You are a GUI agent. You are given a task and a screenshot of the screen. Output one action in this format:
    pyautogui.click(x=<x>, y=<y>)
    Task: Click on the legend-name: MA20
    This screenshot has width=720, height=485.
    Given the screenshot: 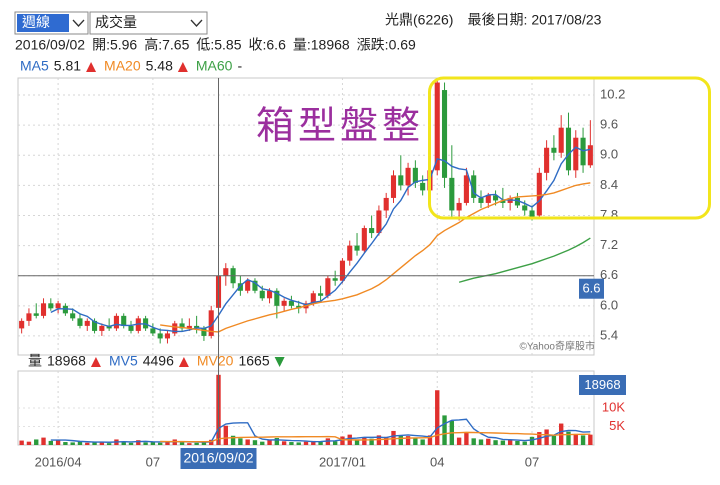 What is the action you would take?
    pyautogui.click(x=122, y=66)
    